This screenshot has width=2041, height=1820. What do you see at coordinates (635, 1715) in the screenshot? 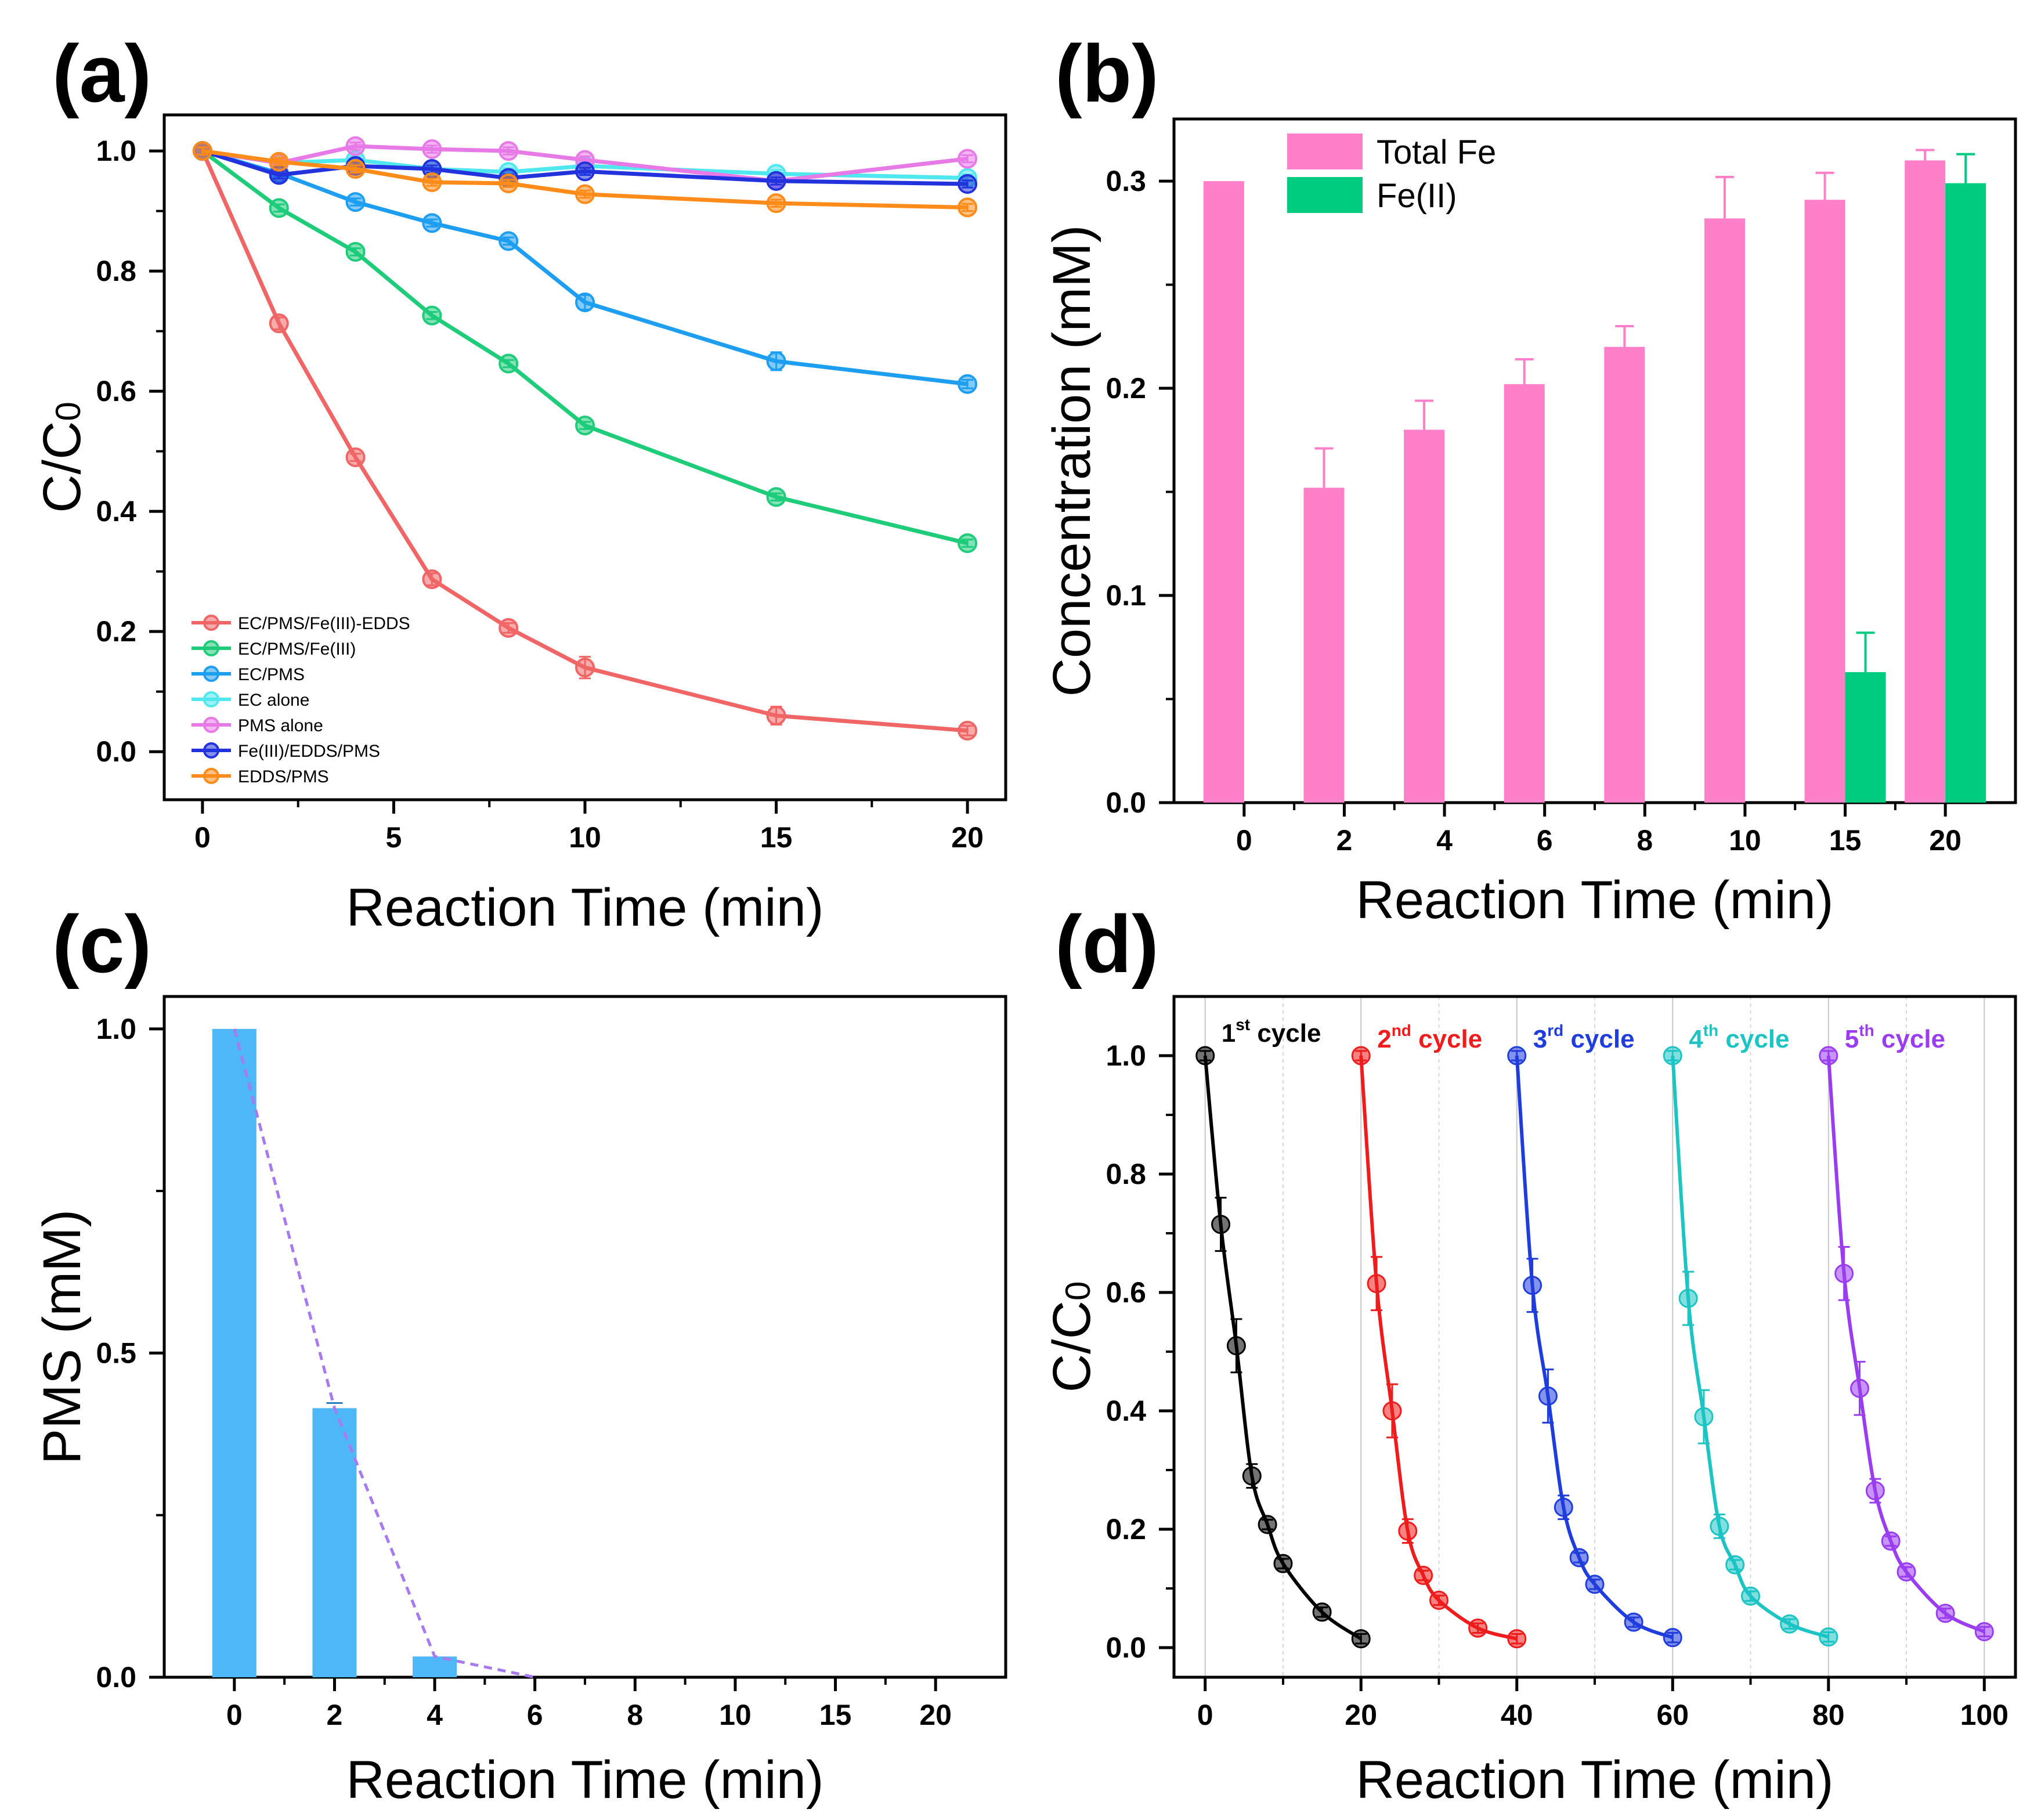
I see `panel-c-xtick-label: 8` at bounding box center [635, 1715].